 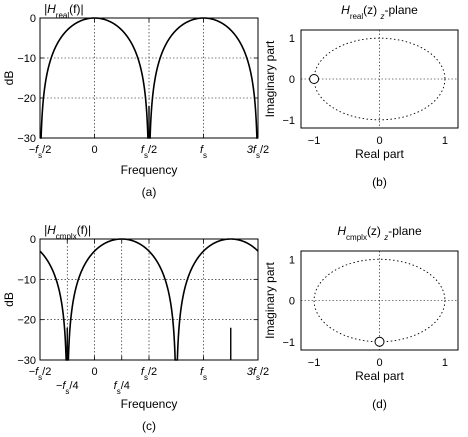 What do you see at coordinates (149, 426) in the screenshot?
I see `panel-caption: (c)` at bounding box center [149, 426].